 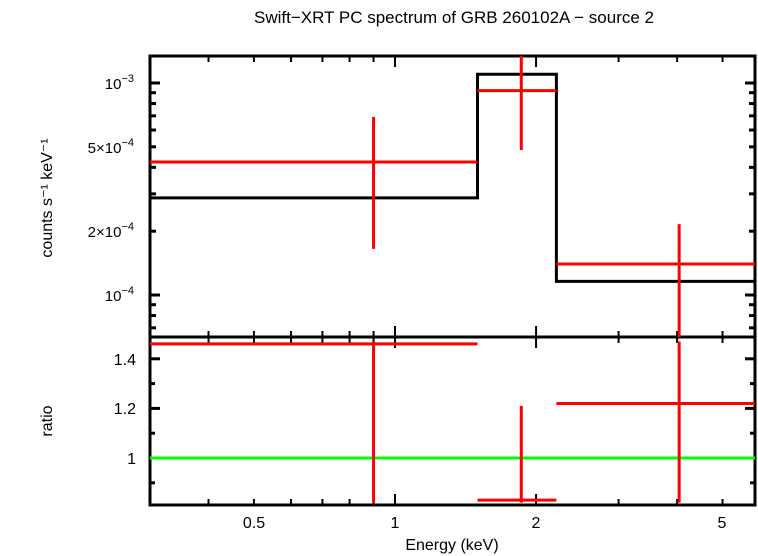 What do you see at coordinates (111, 147) in the screenshot?
I see `ytick-top-5e-4: 5×10⁻⁴` at bounding box center [111, 147].